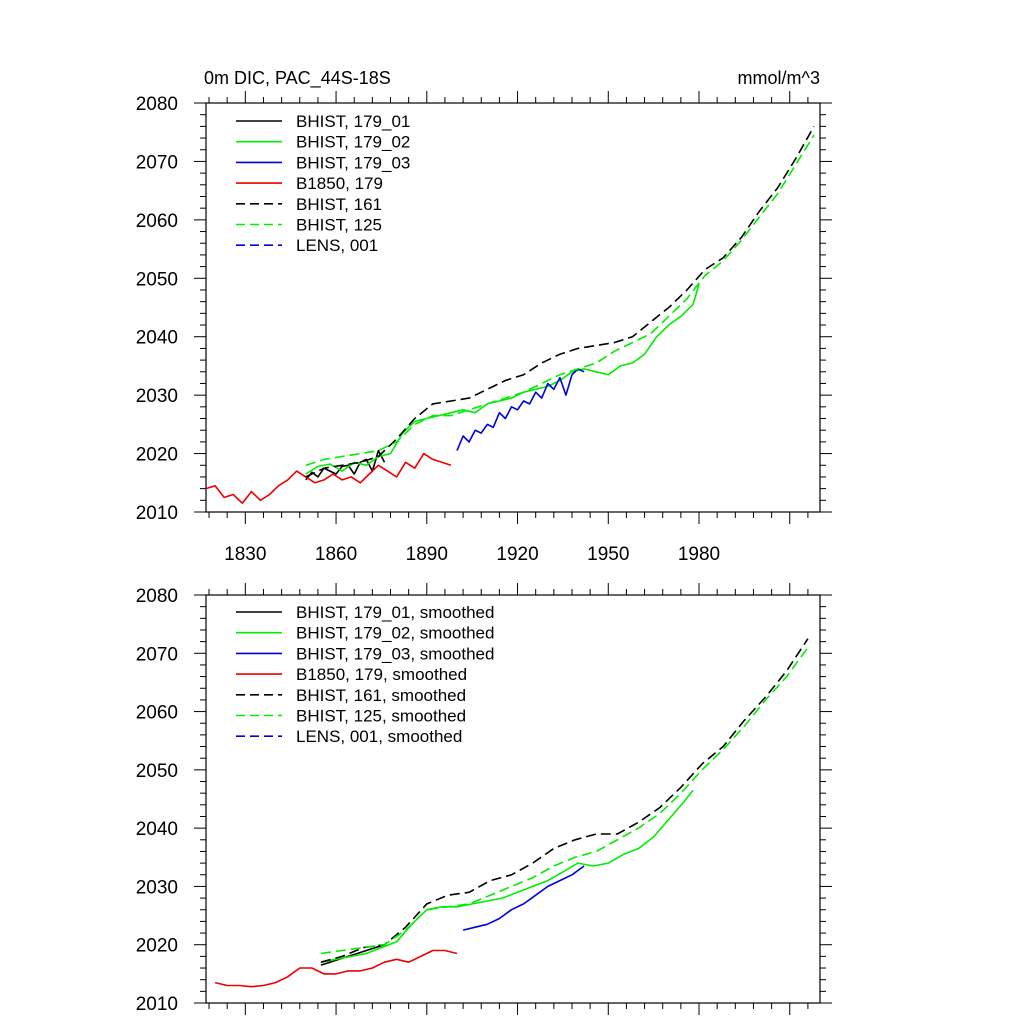 The height and width of the screenshot is (1024, 1024). What do you see at coordinates (395, 633) in the screenshot?
I see `legend-label: BHIST, 179_02, smoothed` at bounding box center [395, 633].